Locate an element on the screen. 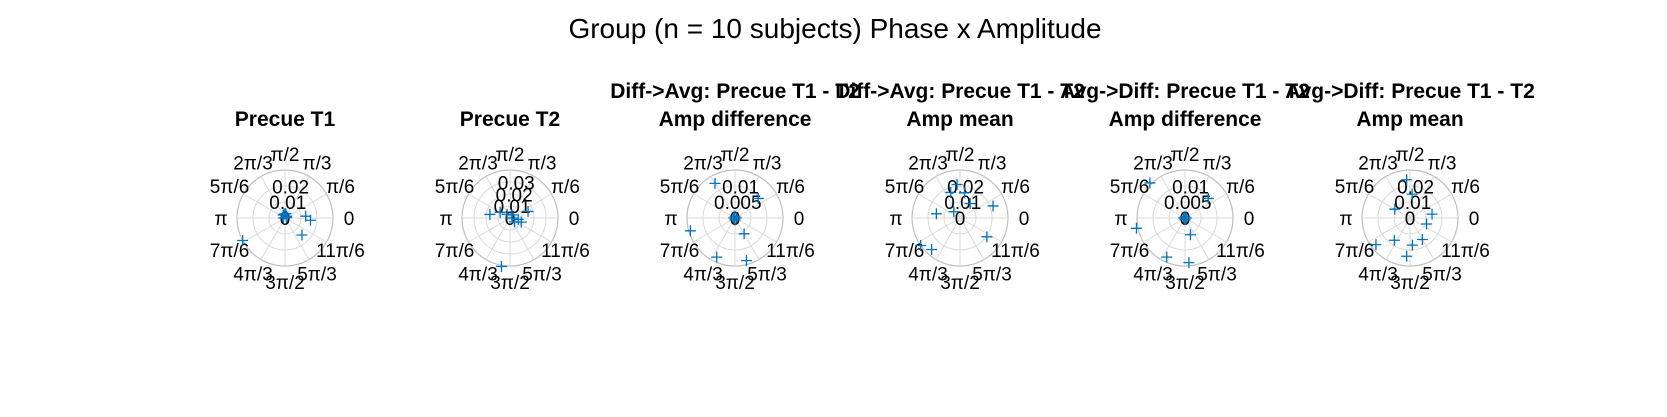 Image resolution: width=1667 pixels, height=417 pixels. plot-title-line-2: Precue T2 is located at coordinates (510, 119).